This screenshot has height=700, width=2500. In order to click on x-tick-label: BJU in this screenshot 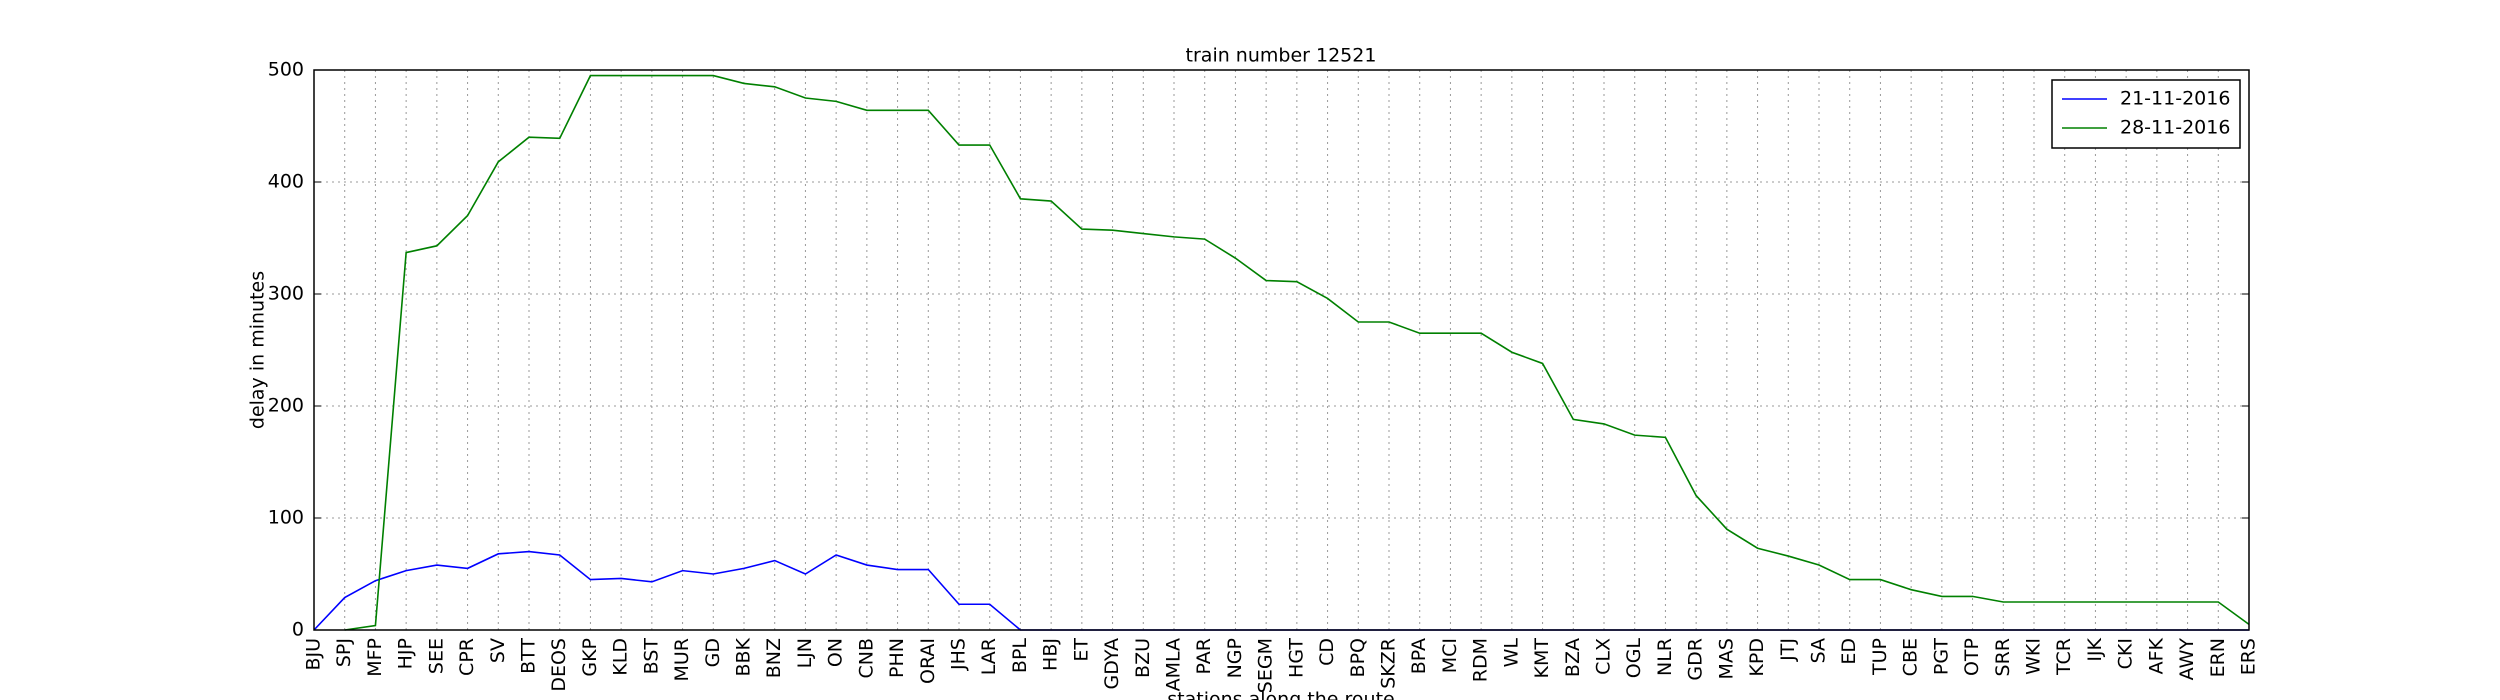, I will do `click(314, 654)`.